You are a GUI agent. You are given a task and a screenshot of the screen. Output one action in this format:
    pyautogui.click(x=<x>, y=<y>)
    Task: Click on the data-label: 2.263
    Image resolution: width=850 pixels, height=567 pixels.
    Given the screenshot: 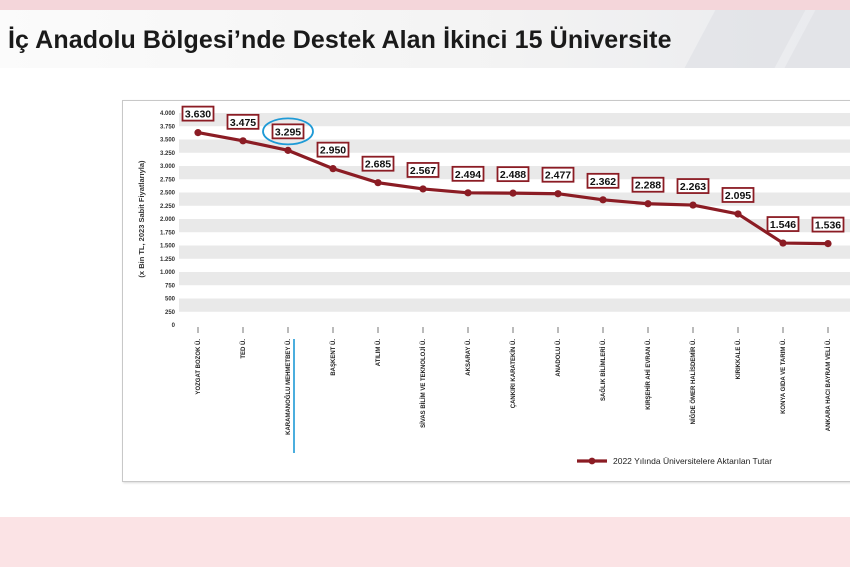 What is the action you would take?
    pyautogui.click(x=693, y=187)
    